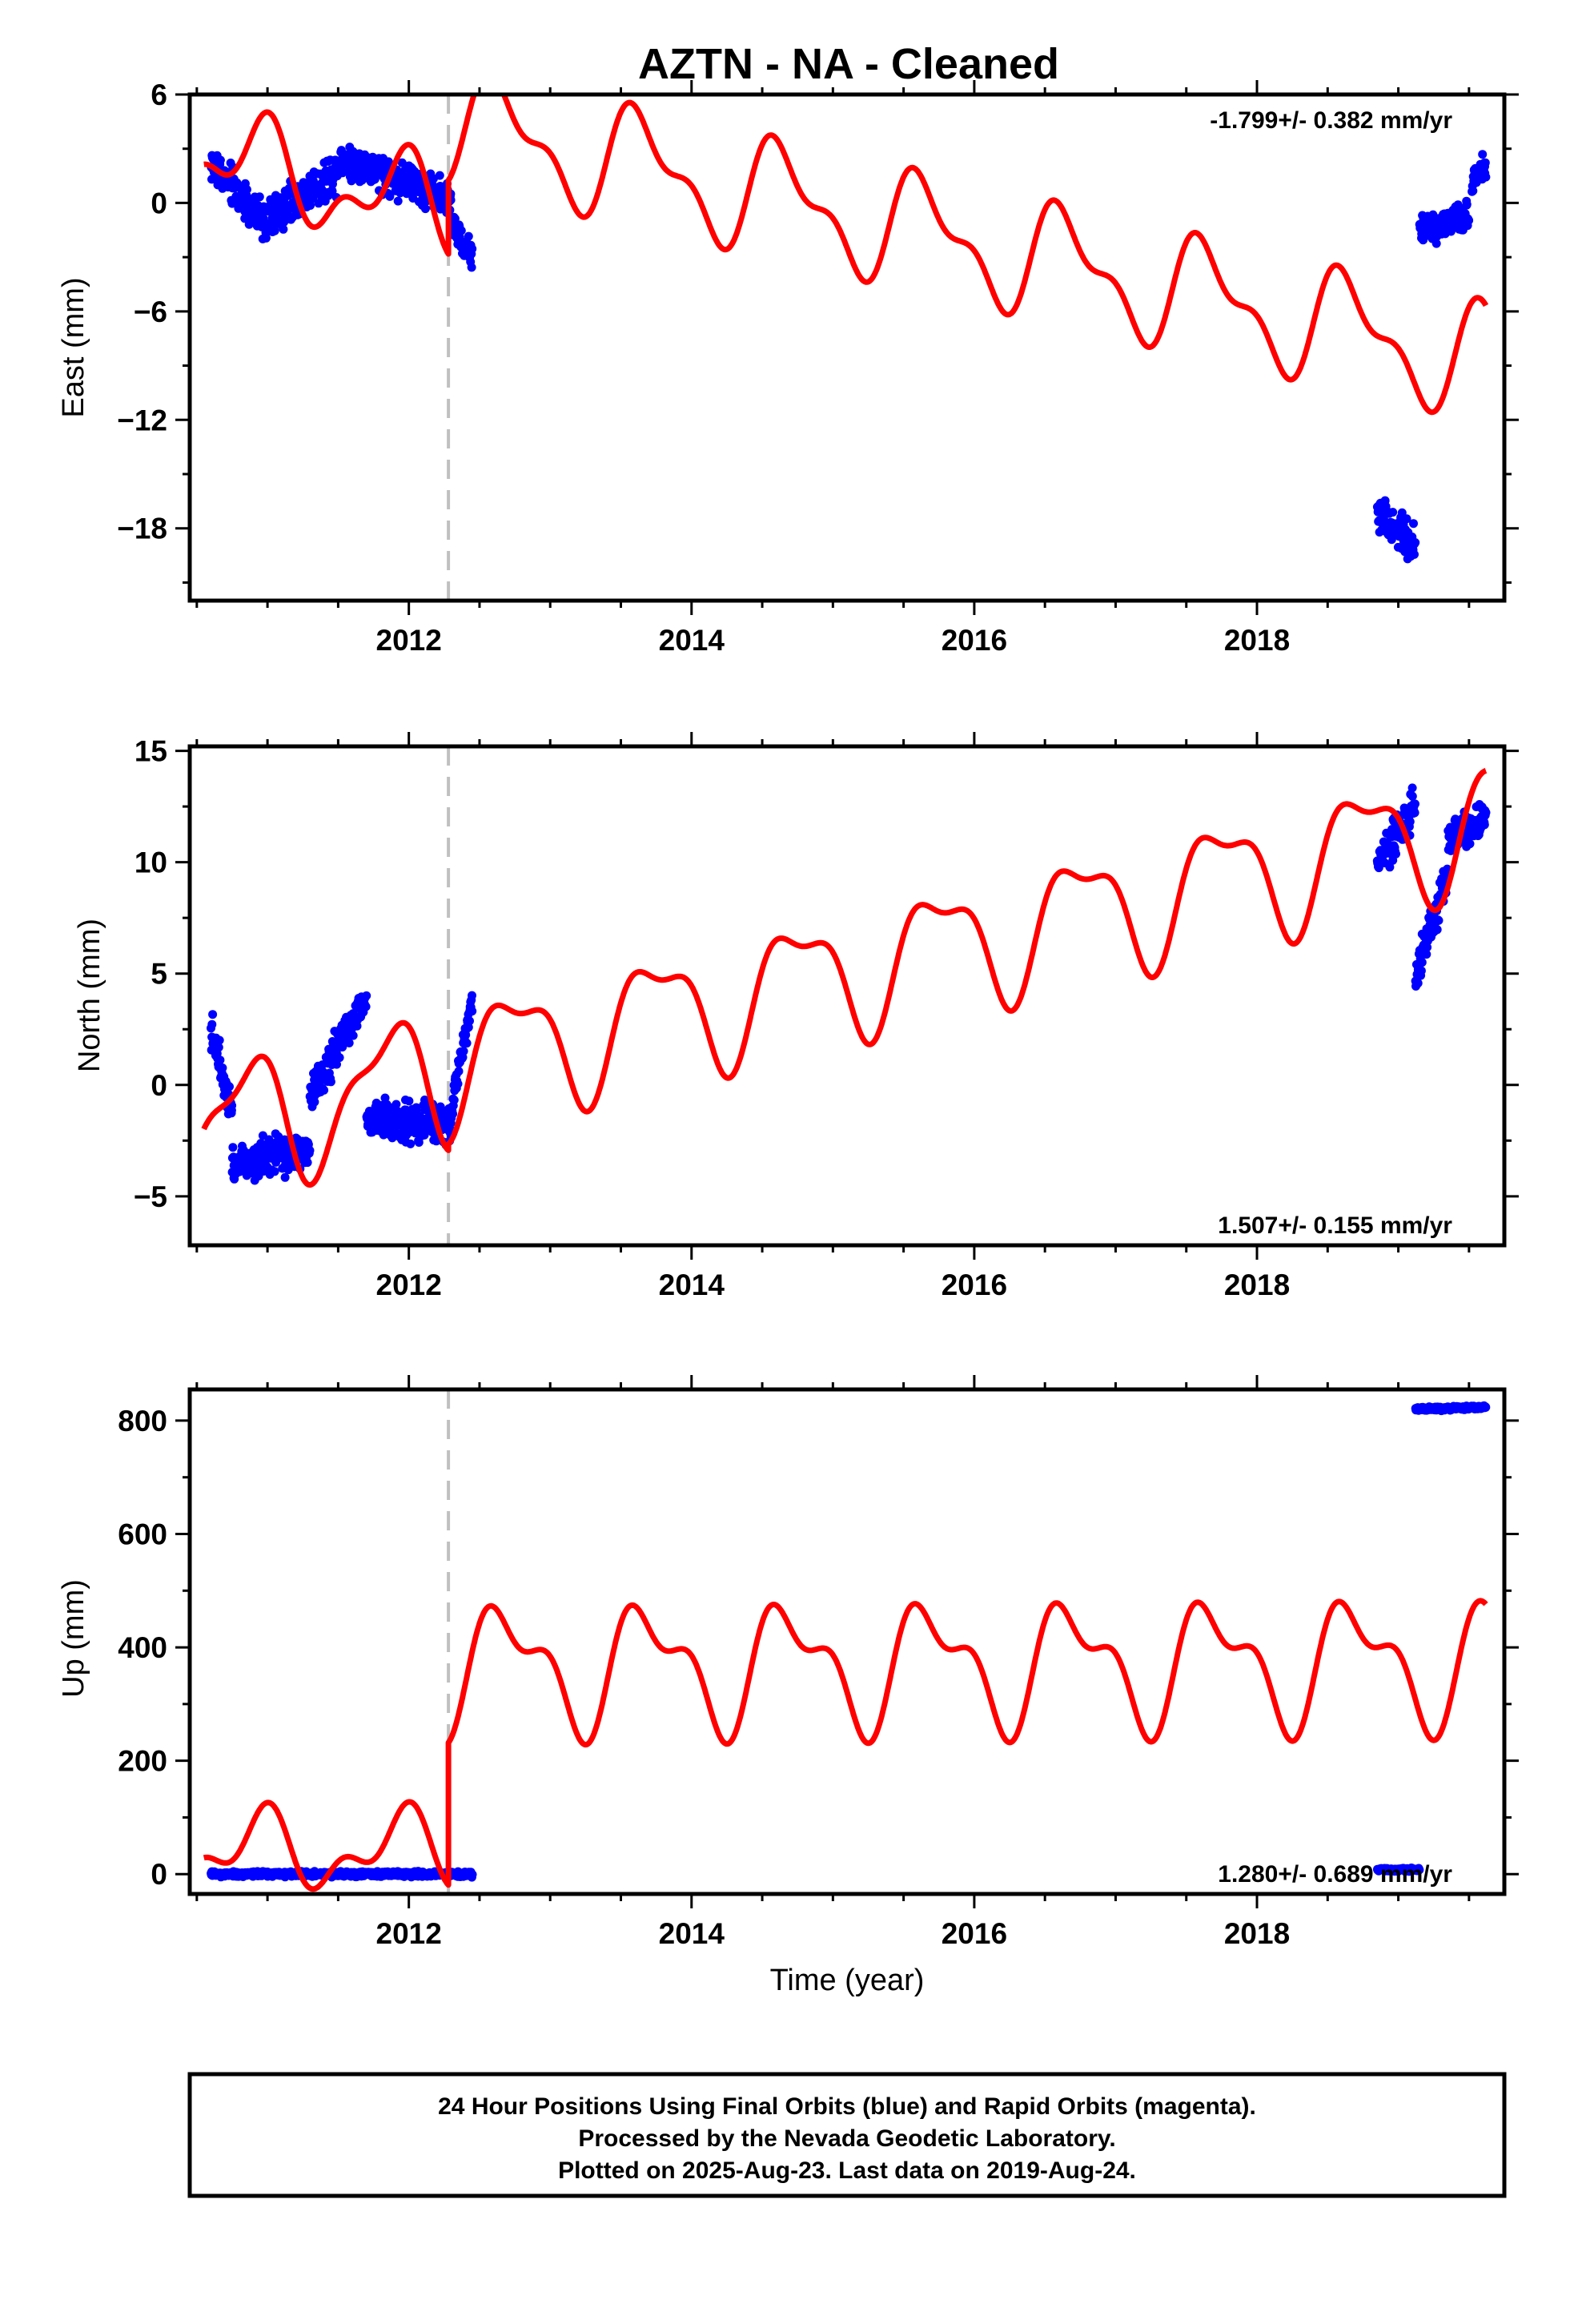 This screenshot has height=2324, width=1582. Describe the element at coordinates (409, 1285) in the screenshot. I see `north-x-tick-label: 2012` at that location.